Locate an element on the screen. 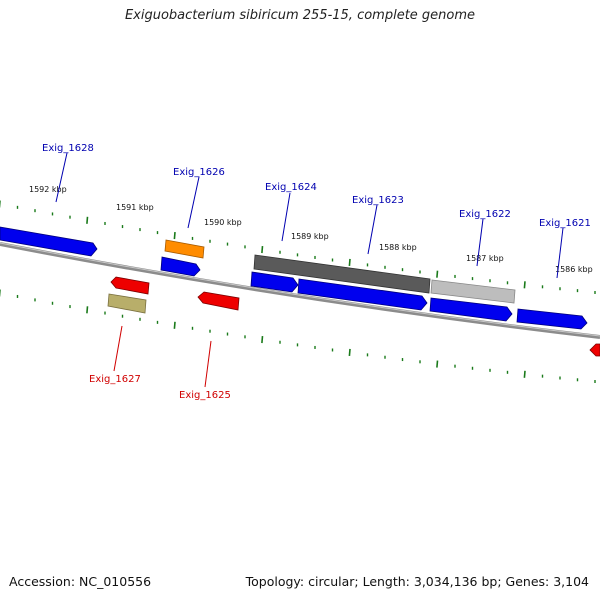 This screenshot has height=600, width=600. kbp-label-1589: 1589 kbp is located at coordinates (310, 236).